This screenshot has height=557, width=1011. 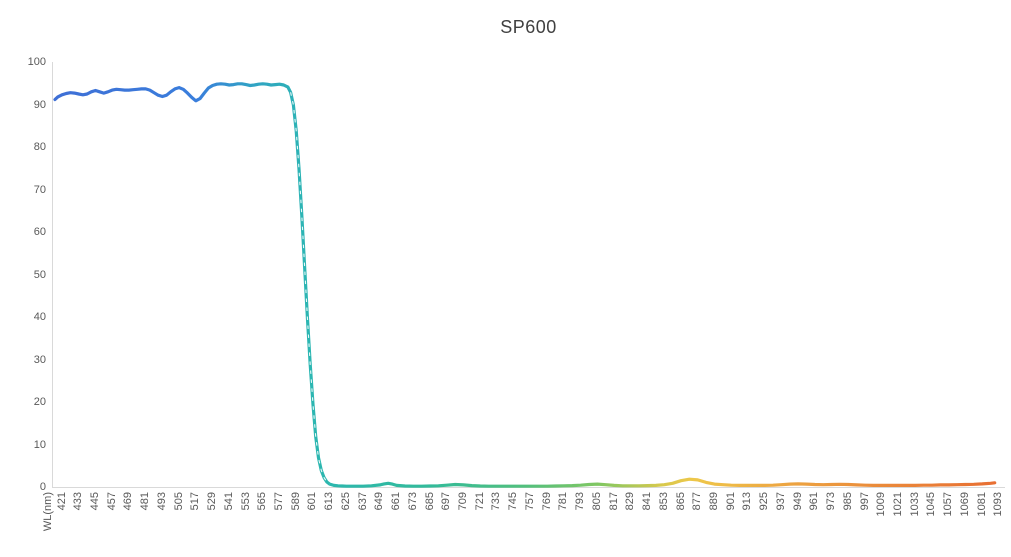 I want to click on x-tick-label: 1009, so click(x=881, y=504).